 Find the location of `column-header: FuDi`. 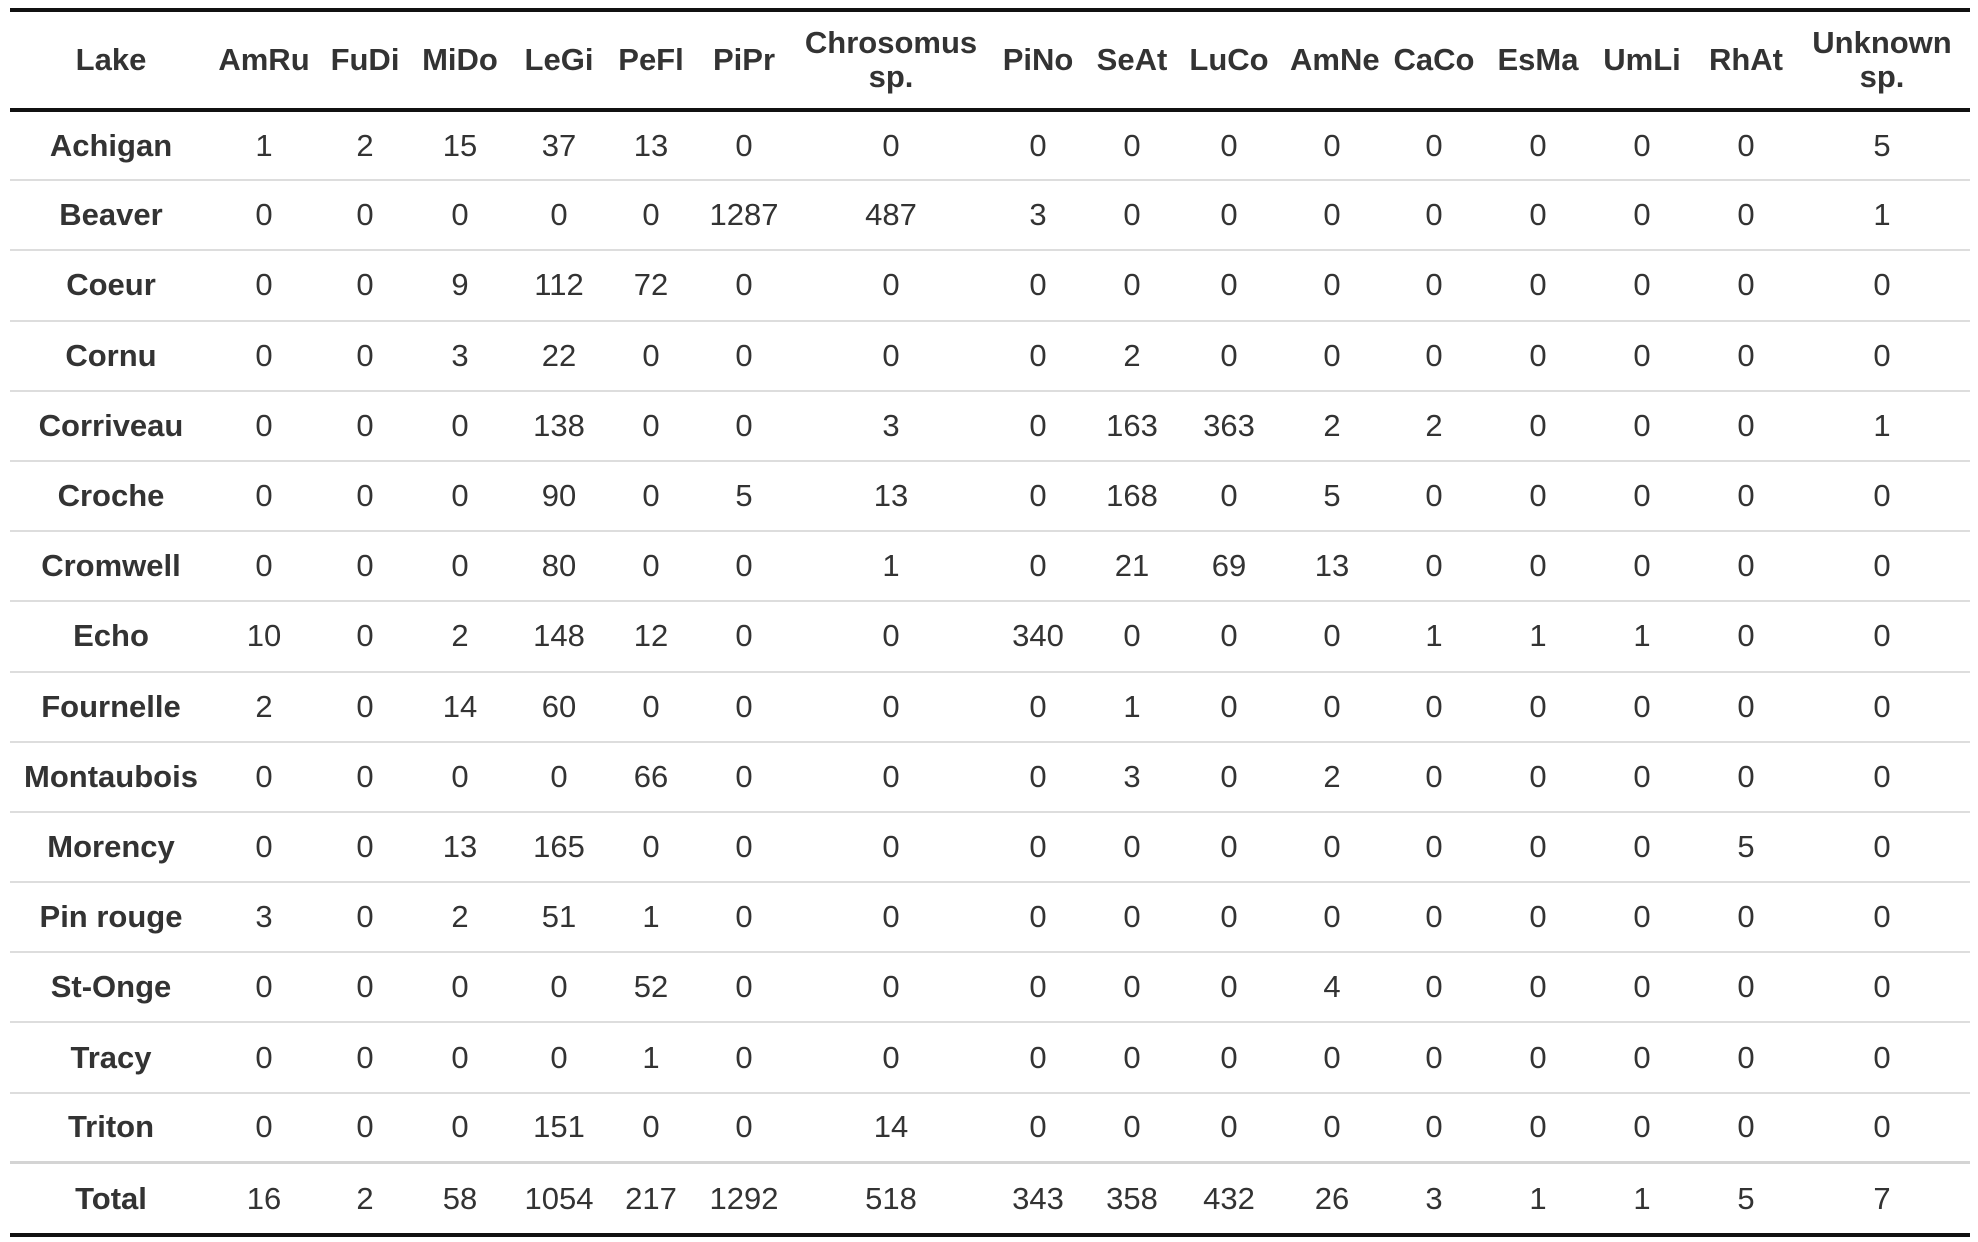

column-header: FuDi is located at coordinates (365, 60).